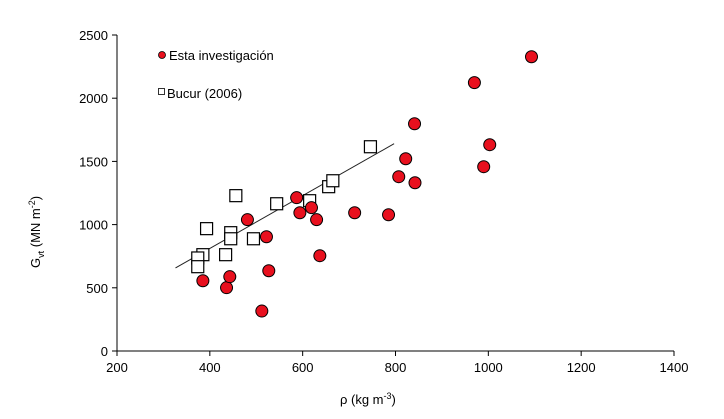 The image size is (724, 419). Describe the element at coordinates (93, 161) in the screenshot. I see `y-tick-label: 1500` at that location.